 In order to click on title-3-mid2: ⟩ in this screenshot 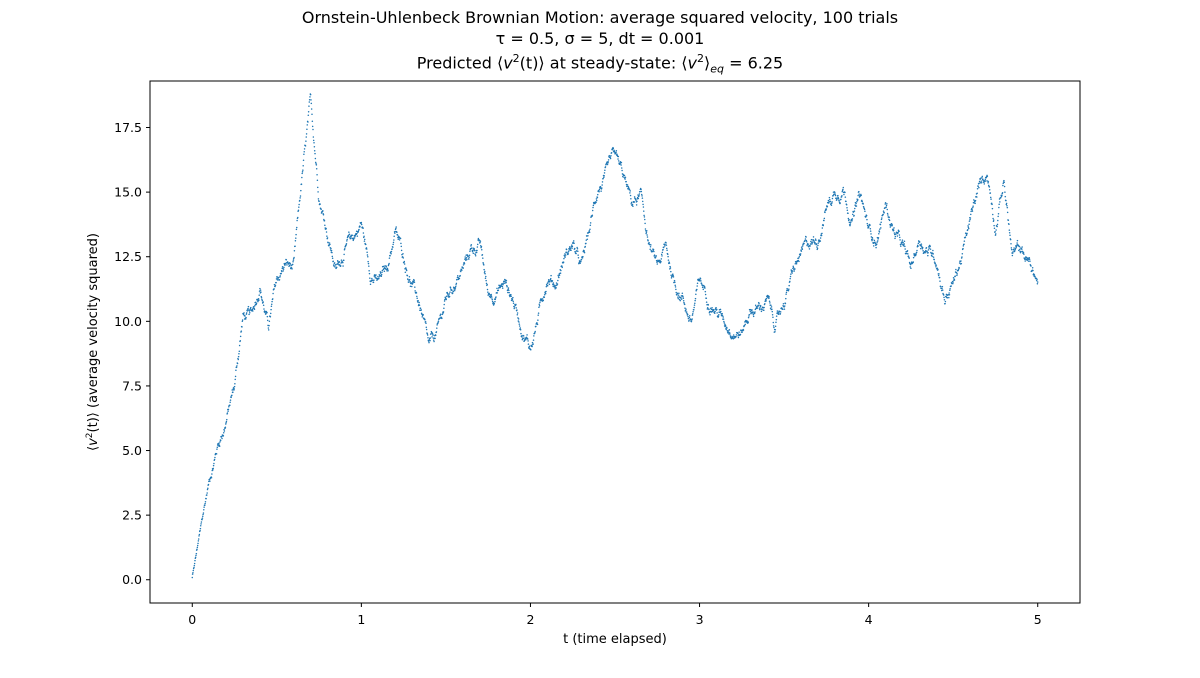, I will do `click(707, 63)`.